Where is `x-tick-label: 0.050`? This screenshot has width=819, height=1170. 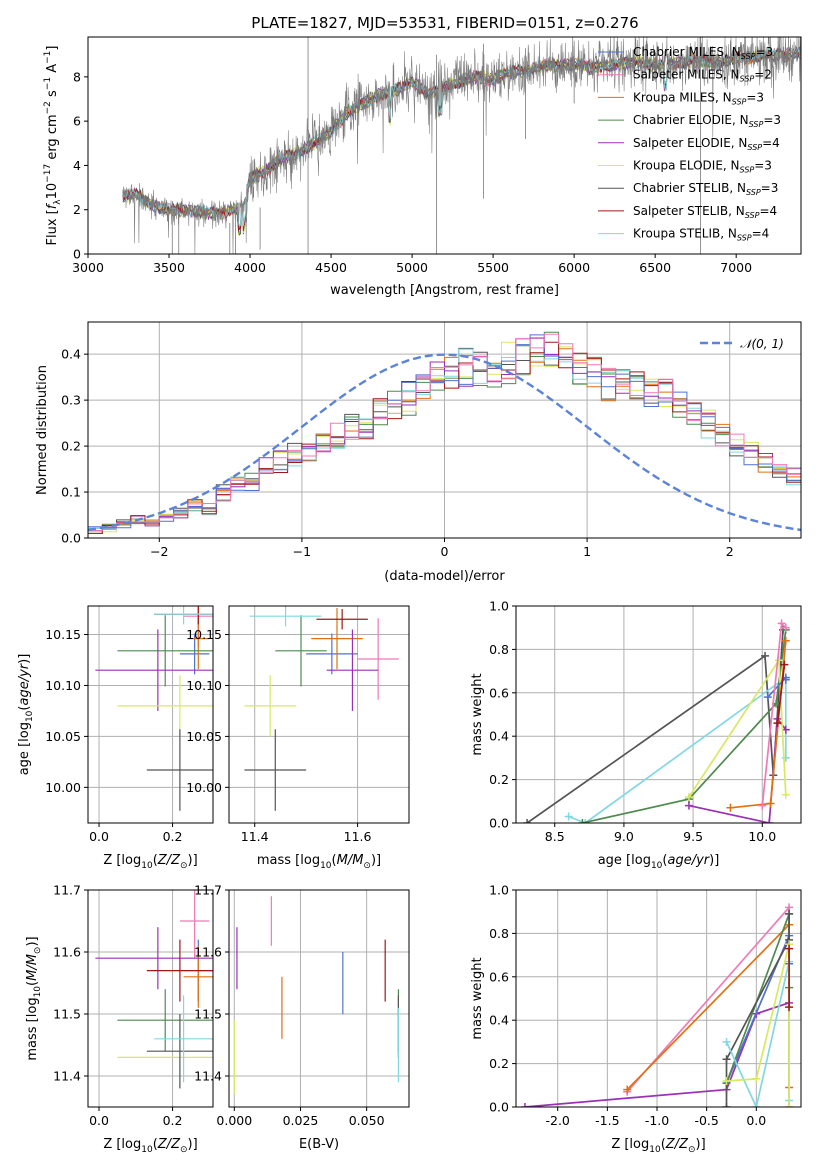
x-tick-label: 0.050 is located at coordinates (367, 1120).